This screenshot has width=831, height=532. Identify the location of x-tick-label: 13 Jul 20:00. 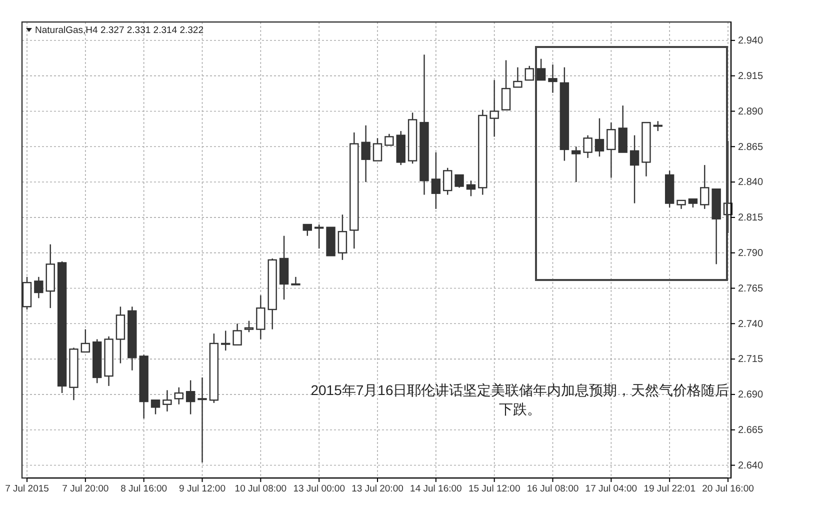
(378, 489).